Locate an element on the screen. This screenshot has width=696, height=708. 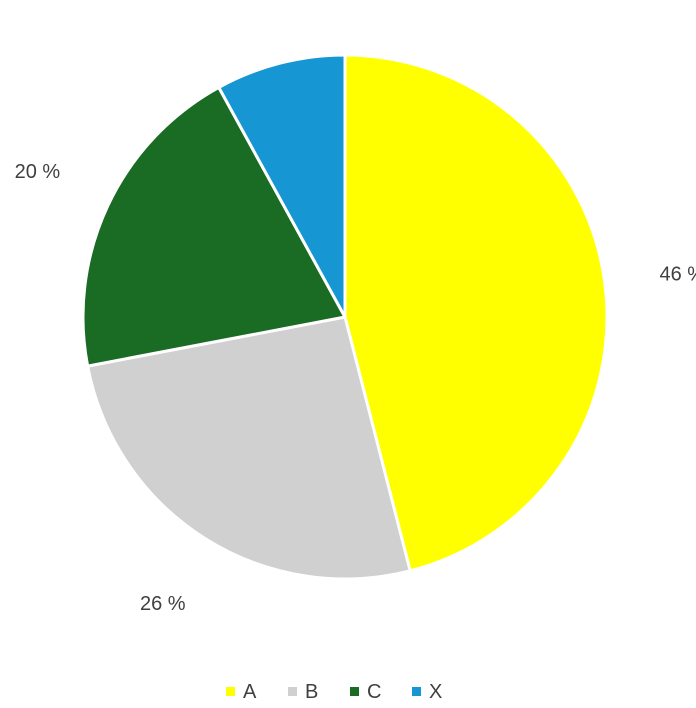
data-label-b: 26 % is located at coordinates (163, 604).